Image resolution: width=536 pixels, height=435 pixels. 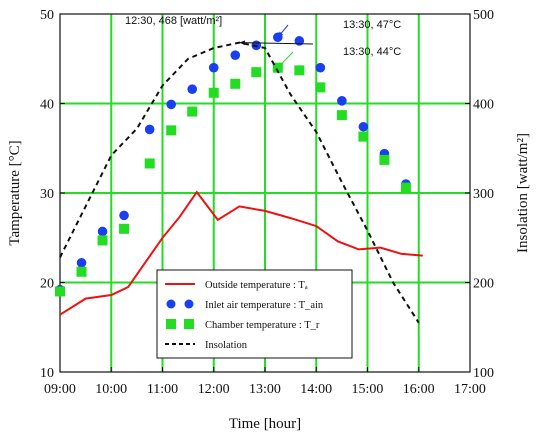 What do you see at coordinates (47, 15) in the screenshot?
I see `y-left-tick-label: 50` at bounding box center [47, 15].